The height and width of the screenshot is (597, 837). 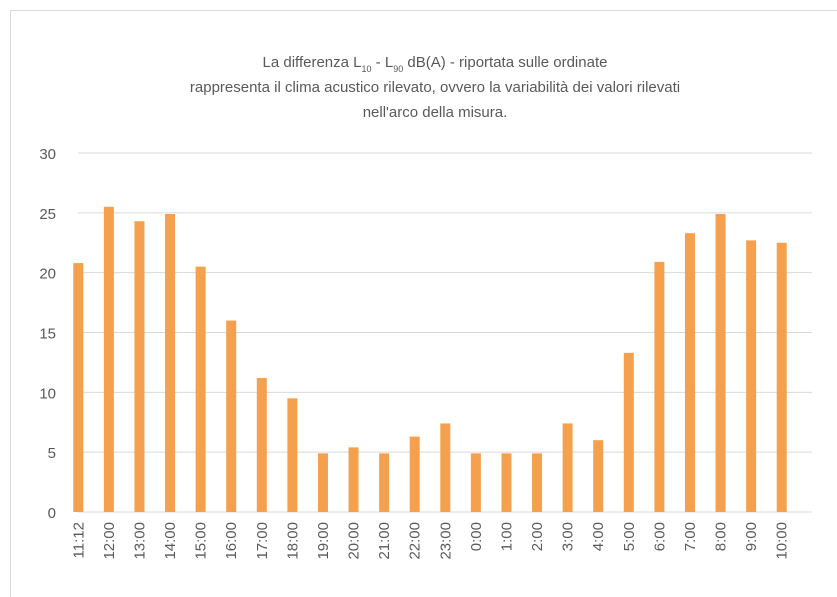 I want to click on x-tick-label: 18:00, so click(x=292, y=541).